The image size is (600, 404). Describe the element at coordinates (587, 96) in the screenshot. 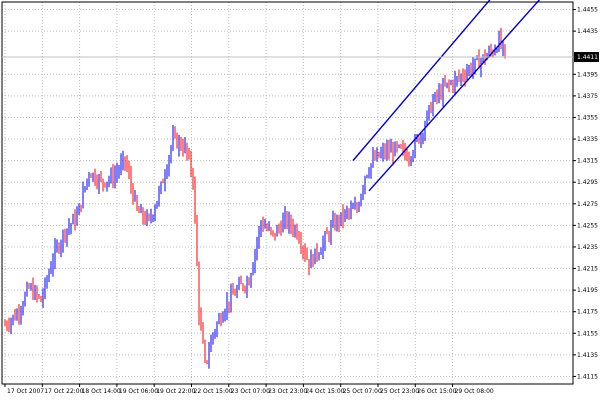

I see `y-tick-label: 1.4375` at that location.